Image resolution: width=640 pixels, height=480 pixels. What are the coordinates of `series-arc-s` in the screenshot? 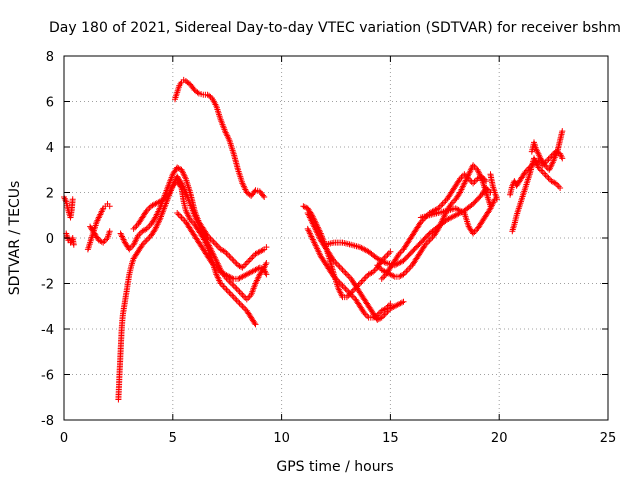 It's located at (536, 195).